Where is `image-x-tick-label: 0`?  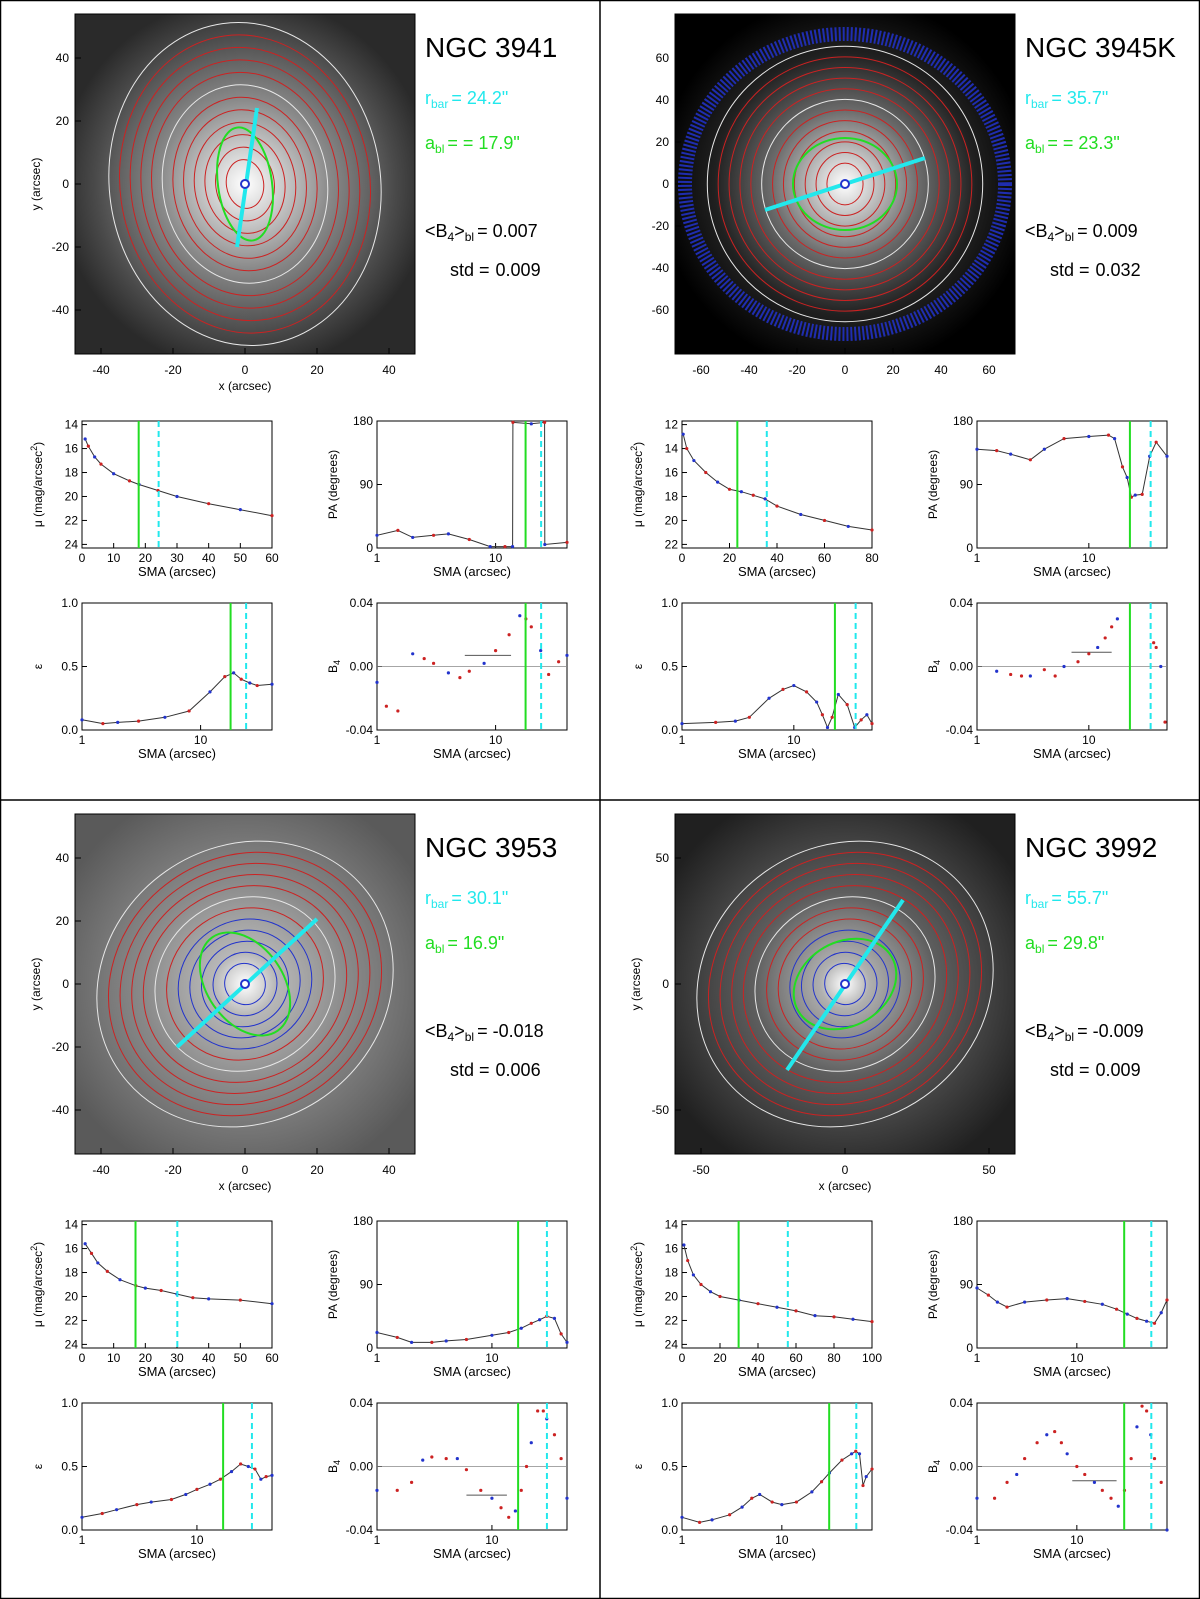
image-x-tick-label: 0 is located at coordinates (845, 370).